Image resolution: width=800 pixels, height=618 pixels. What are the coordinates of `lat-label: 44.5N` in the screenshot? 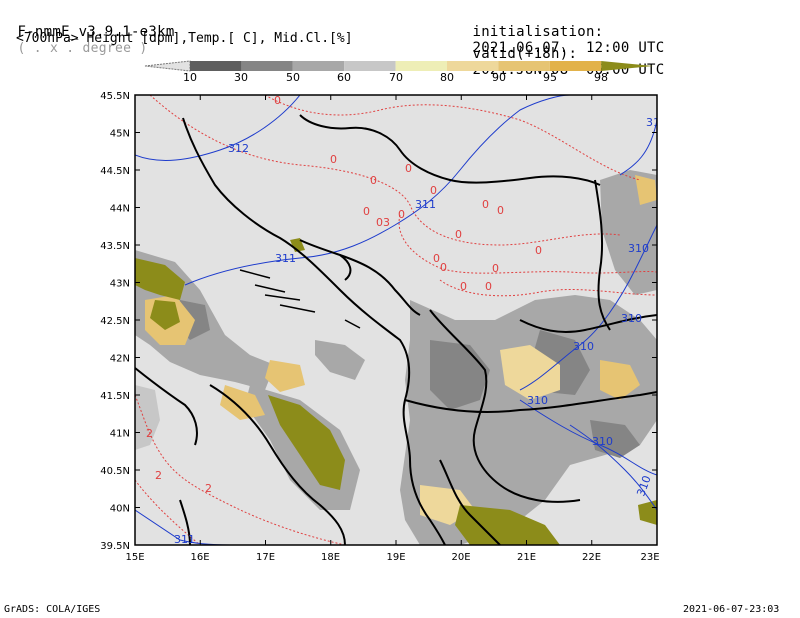 It's located at (115, 171).